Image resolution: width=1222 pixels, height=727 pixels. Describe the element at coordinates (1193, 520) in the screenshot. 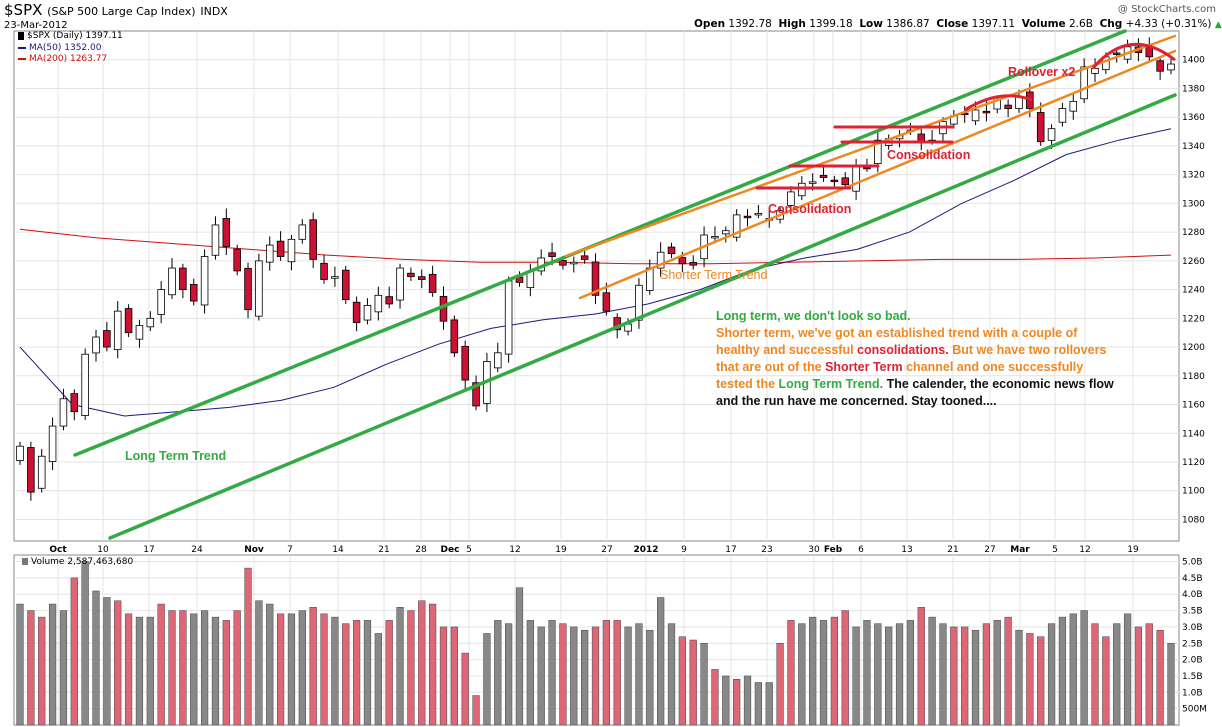

I see `y-tick-label: 1080` at that location.